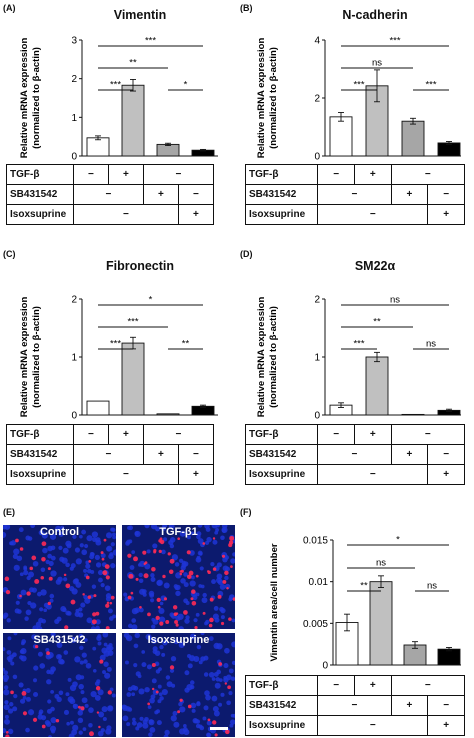 The width and height of the screenshot is (474, 738). What do you see at coordinates (377, 322) in the screenshot?
I see `significance-label: **` at bounding box center [377, 322].